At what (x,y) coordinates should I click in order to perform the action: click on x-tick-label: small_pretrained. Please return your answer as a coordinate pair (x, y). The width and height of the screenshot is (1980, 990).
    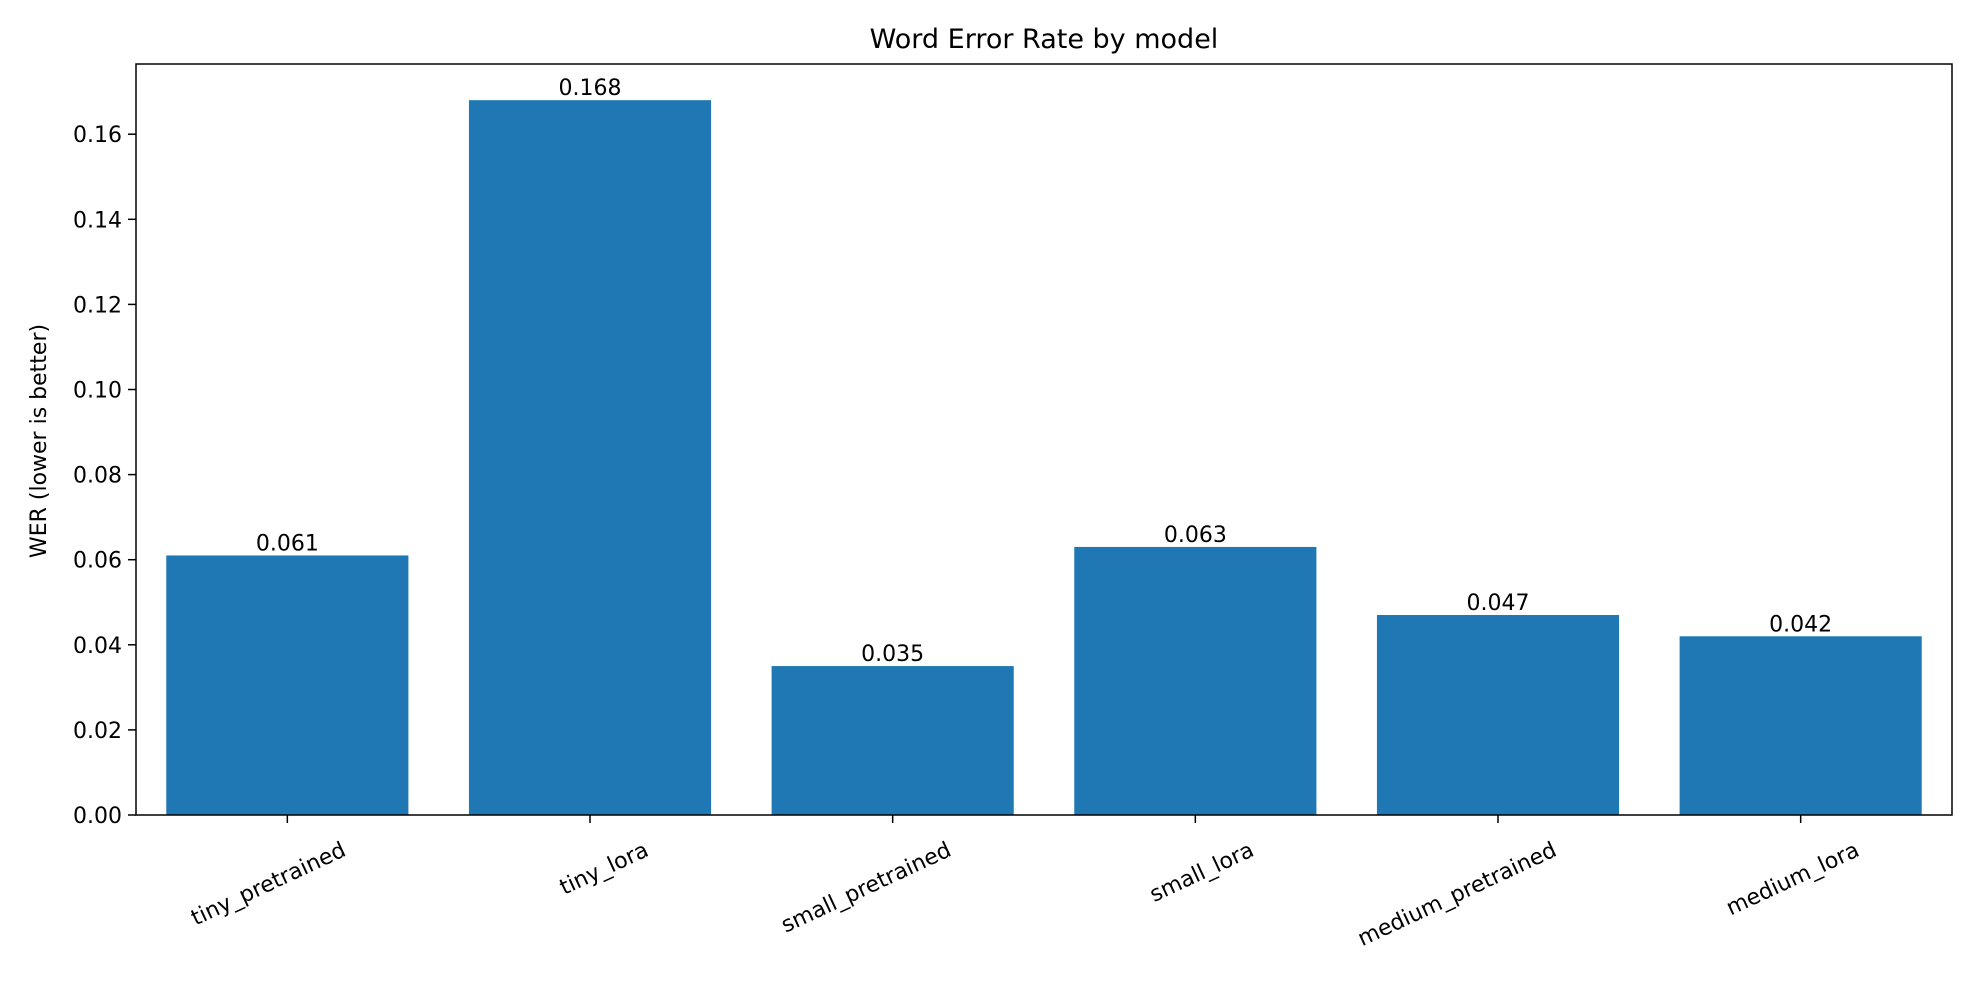
    Looking at the image, I should click on (867, 888).